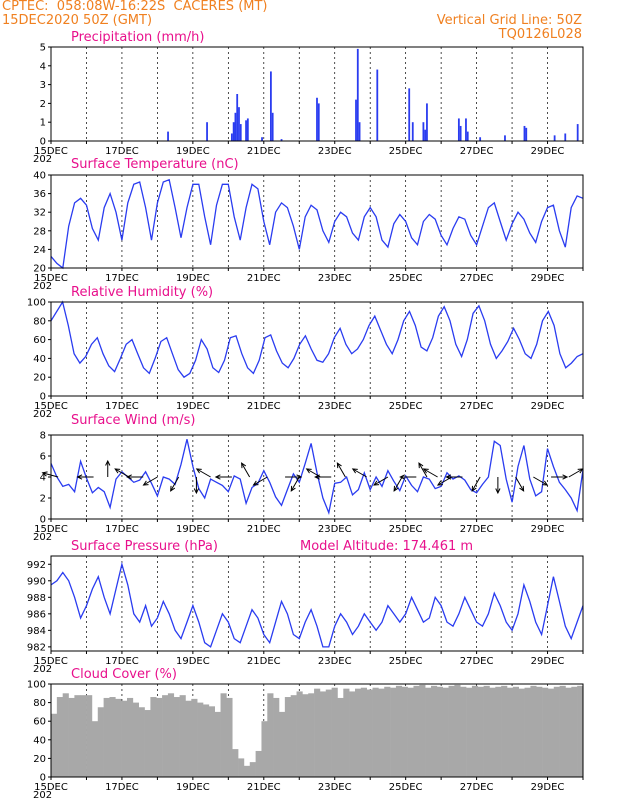 This screenshot has width=618, height=800. Describe the element at coordinates (43, 85) in the screenshot. I see `y-tick-label: 3` at that location.